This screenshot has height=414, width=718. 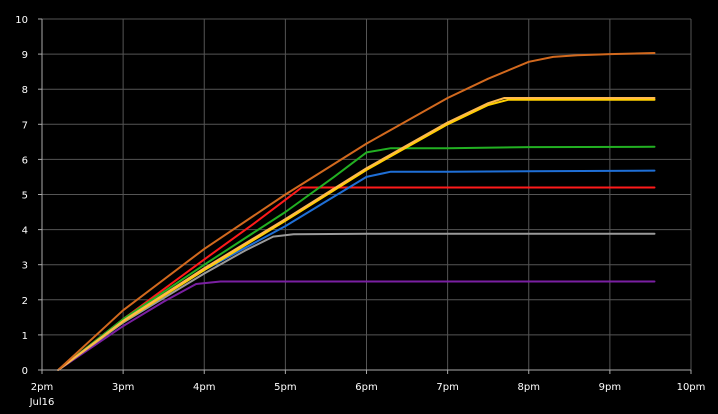 What do you see at coordinates (42, 387) in the screenshot?
I see `x-tick-label: 2pm` at bounding box center [42, 387].